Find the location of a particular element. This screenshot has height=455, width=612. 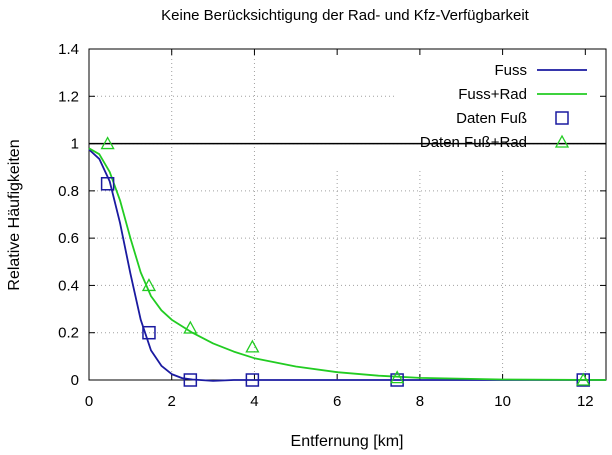

x-tick-label: 2 is located at coordinates (172, 401).